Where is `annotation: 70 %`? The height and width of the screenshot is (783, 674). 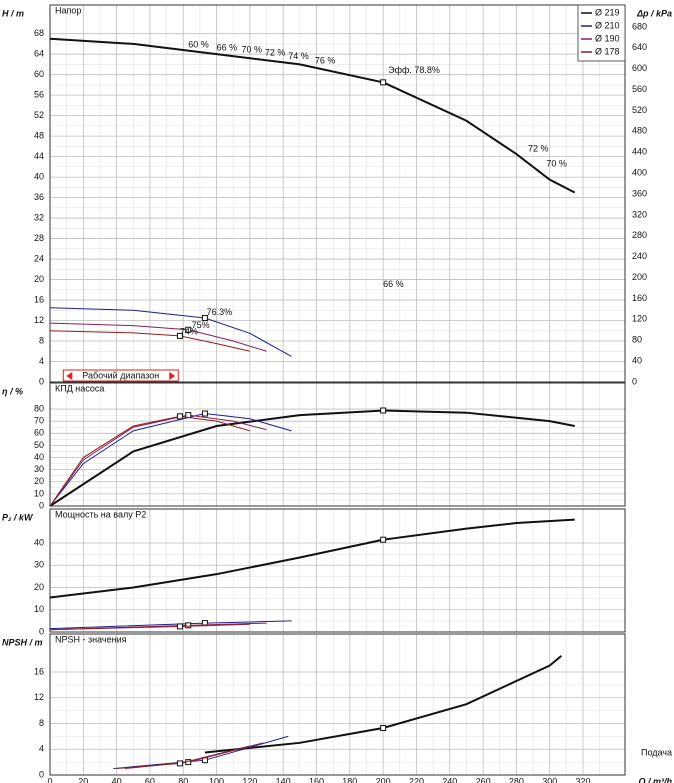 annotation: 70 % is located at coordinates (252, 49).